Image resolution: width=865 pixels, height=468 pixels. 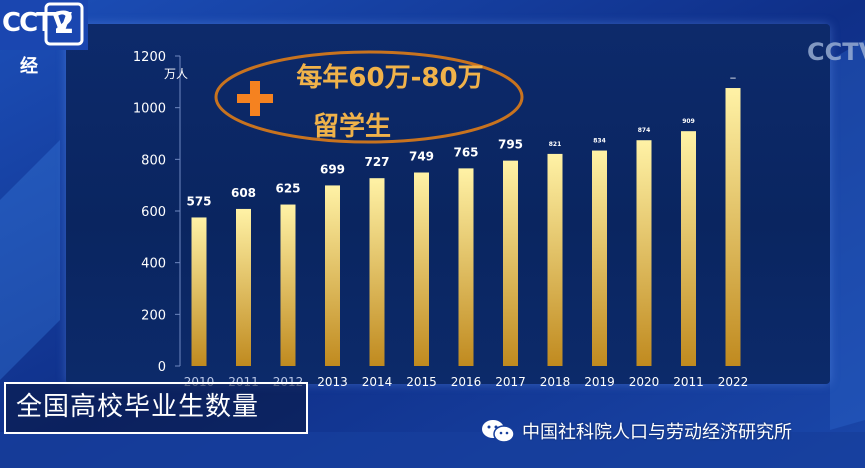 What do you see at coordinates (176, 74) in the screenshot?
I see `y-axis-unit: 万人` at bounding box center [176, 74].